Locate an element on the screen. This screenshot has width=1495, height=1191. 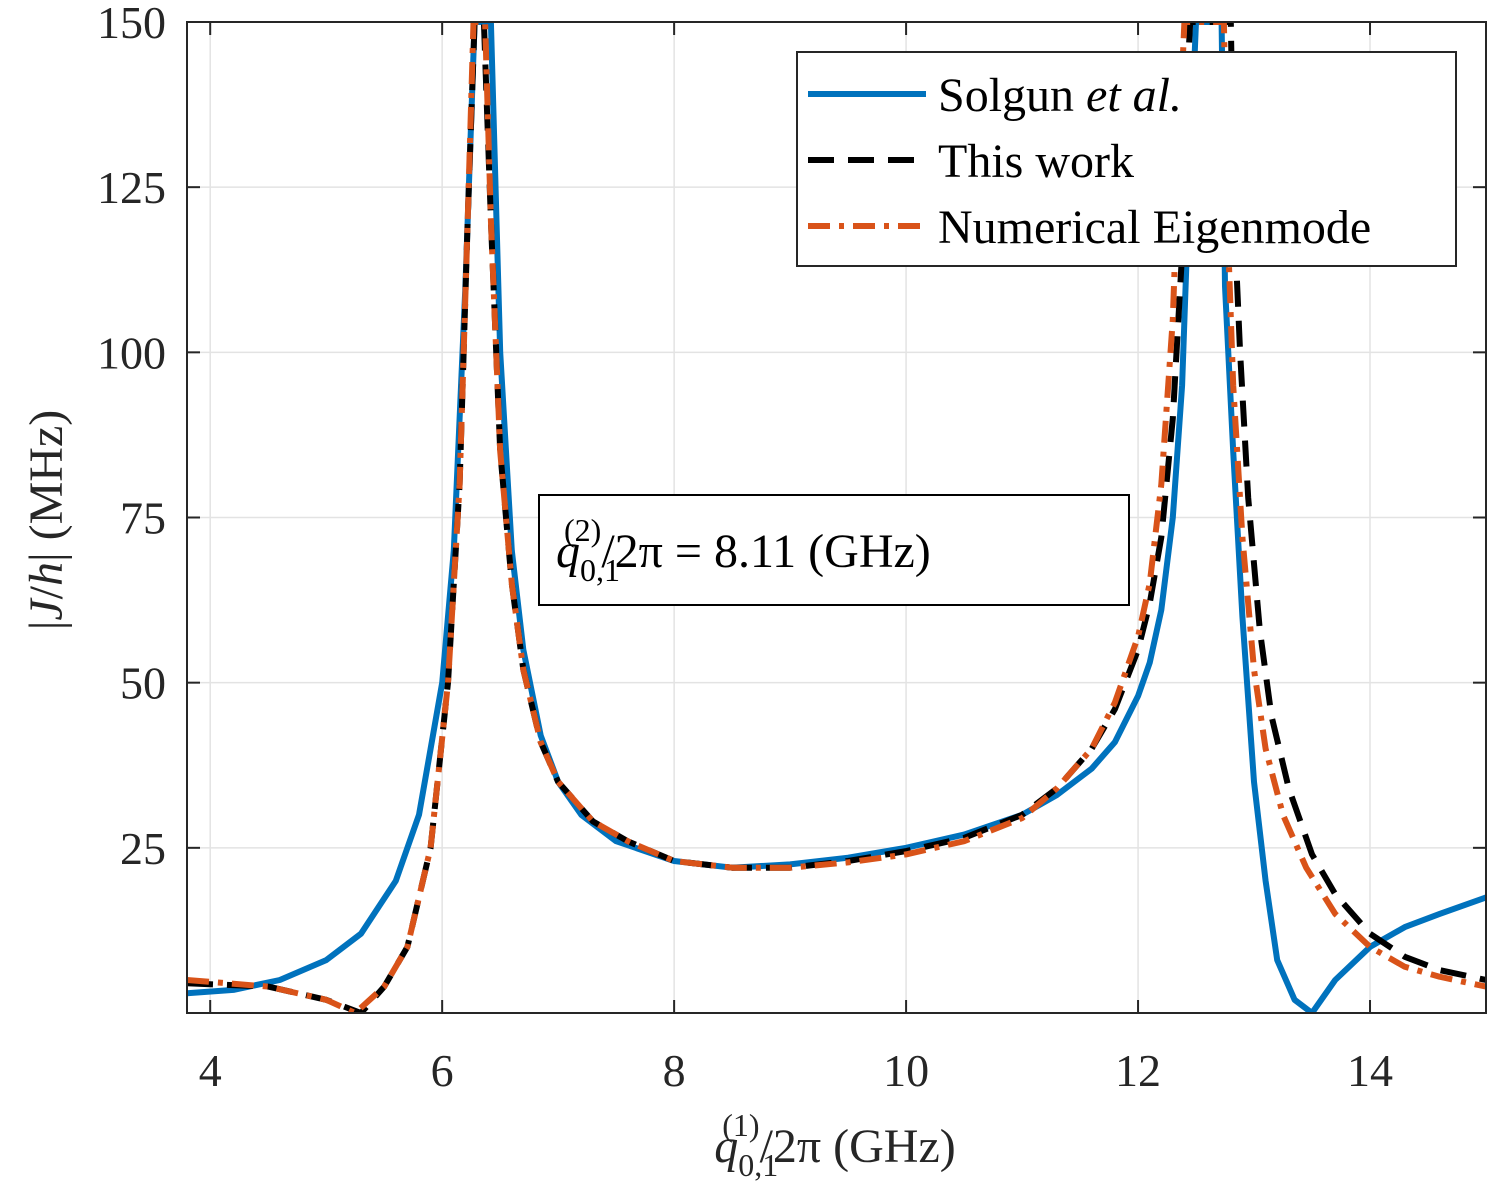
y-tick-label: 150 is located at coordinates (131, 24).